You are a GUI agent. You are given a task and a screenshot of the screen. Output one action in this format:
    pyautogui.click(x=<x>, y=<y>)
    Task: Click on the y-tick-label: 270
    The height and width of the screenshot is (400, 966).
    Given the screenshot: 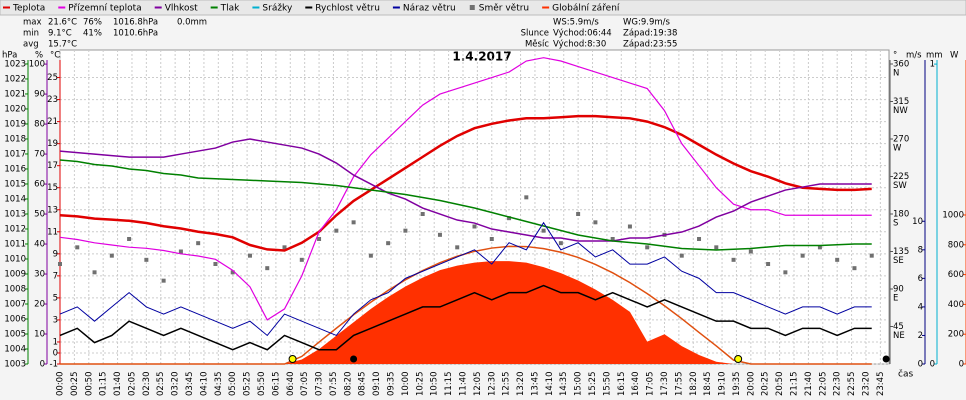 What is the action you would take?
    pyautogui.click(x=901, y=140)
    